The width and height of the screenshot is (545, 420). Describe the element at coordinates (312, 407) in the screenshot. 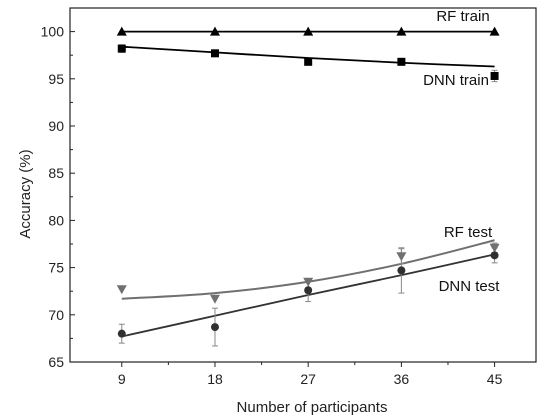

I see `x-axis-title: Number of participants` at that location.